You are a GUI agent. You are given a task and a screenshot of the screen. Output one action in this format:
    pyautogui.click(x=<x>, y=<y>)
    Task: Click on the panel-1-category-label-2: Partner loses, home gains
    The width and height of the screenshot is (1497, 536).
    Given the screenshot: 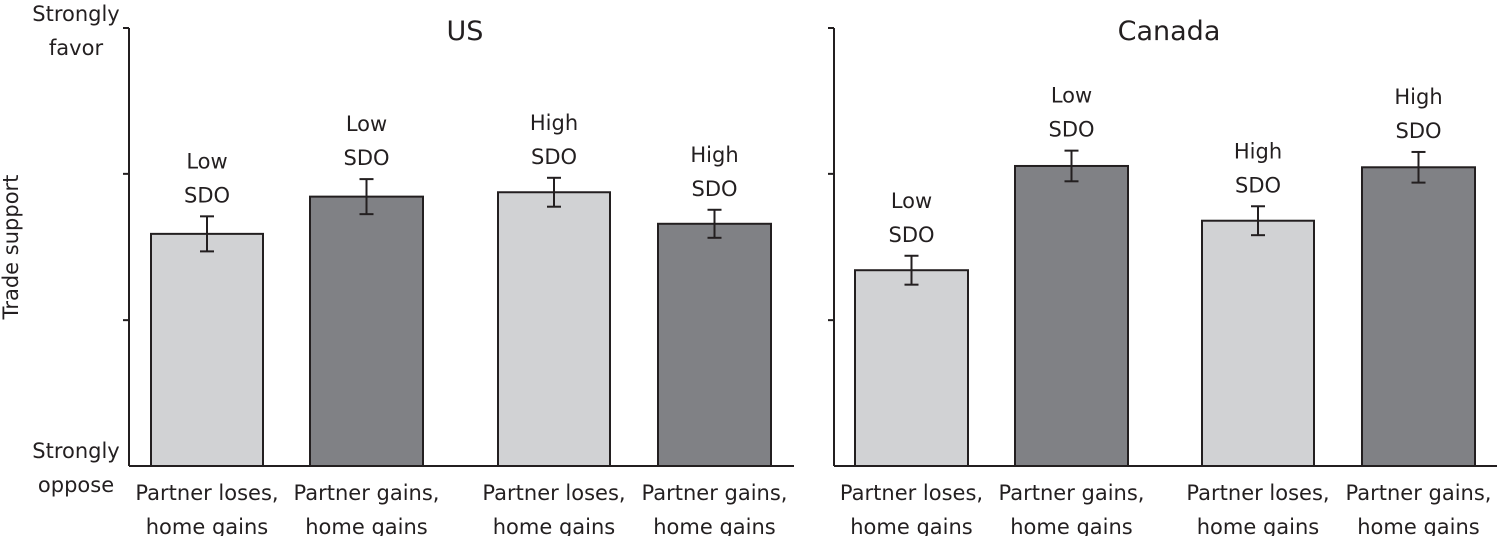 What is the action you would take?
    pyautogui.click(x=1257, y=508)
    